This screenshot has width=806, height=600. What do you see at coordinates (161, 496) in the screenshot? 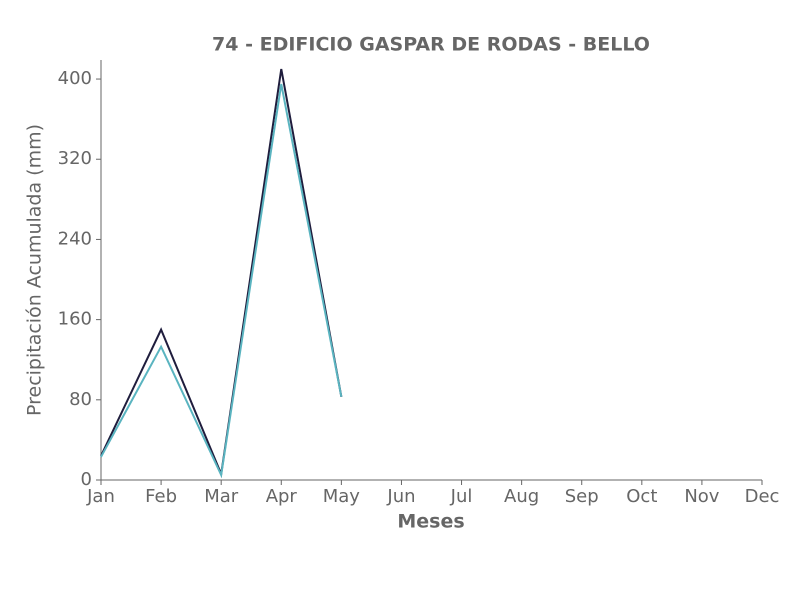
I see `x-tick-label: Feb` at bounding box center [161, 496].